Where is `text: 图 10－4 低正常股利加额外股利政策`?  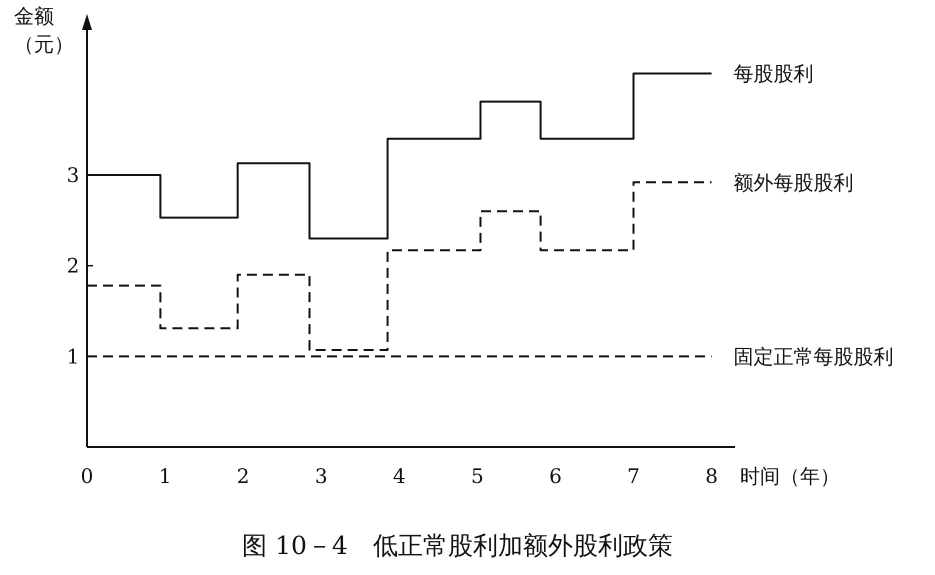
text: 图 10－4 低正常股利加额外股利政策 is located at coordinates (457, 545).